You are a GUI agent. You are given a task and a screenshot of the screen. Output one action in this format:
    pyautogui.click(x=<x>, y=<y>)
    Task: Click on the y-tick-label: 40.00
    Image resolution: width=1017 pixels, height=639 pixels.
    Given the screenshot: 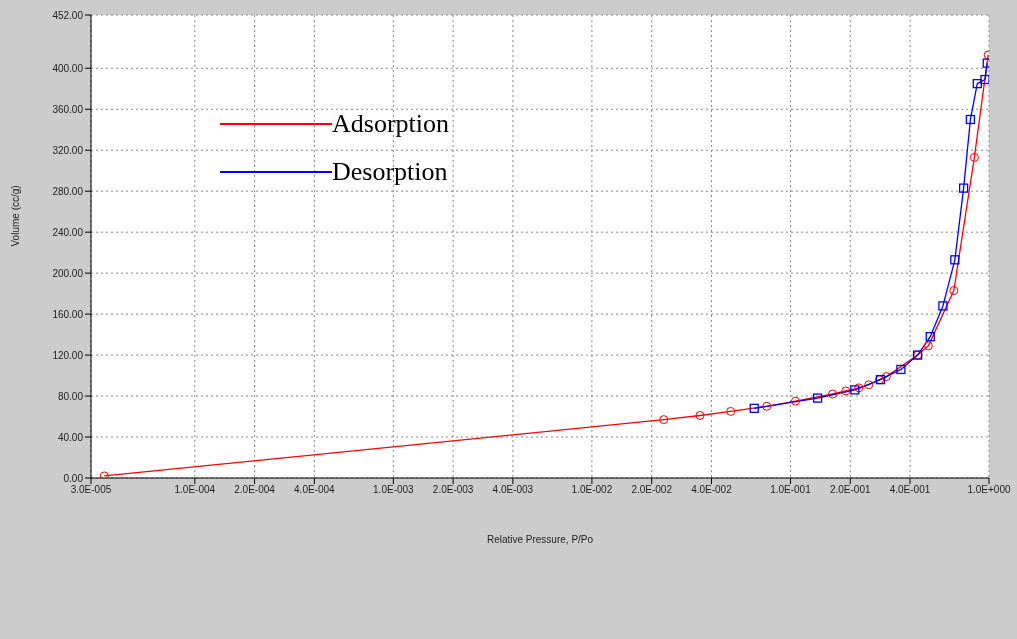 What is the action you would take?
    pyautogui.click(x=70, y=437)
    